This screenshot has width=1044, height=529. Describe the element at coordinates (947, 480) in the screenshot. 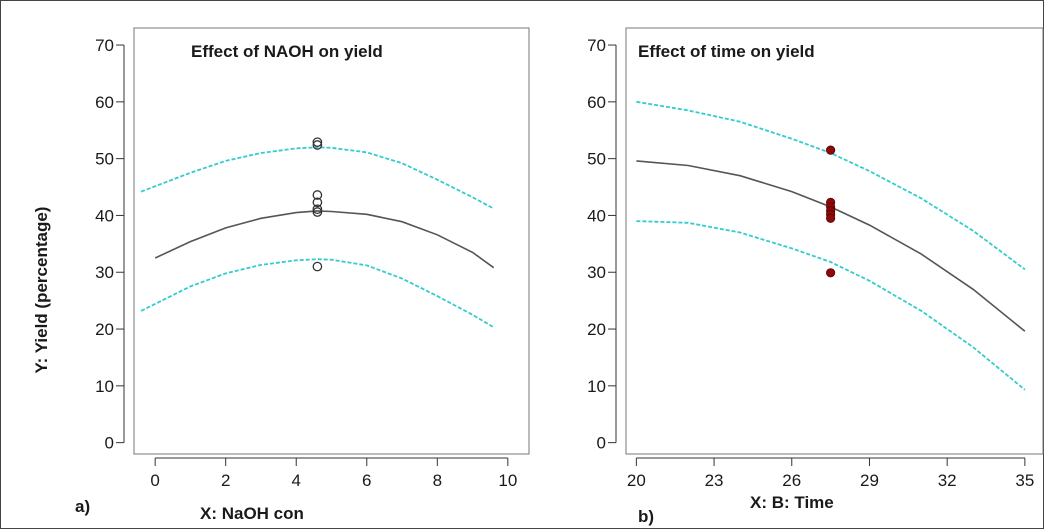

I see `x-tick-label: 32` at that location.